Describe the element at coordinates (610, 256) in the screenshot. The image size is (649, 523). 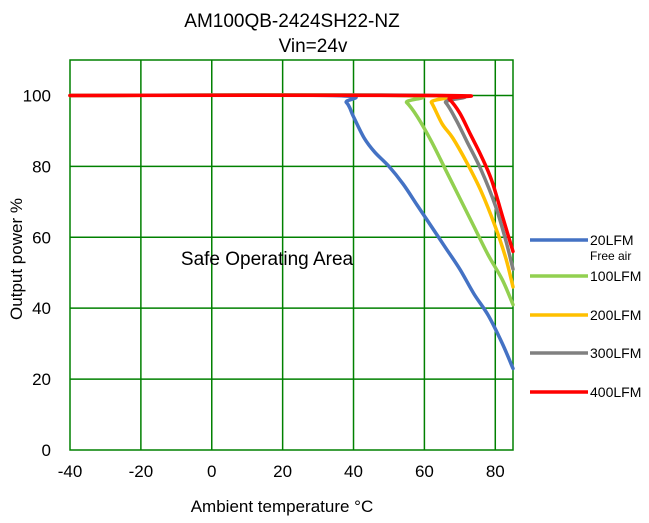
I see `legend-sublabel: Free air` at that location.